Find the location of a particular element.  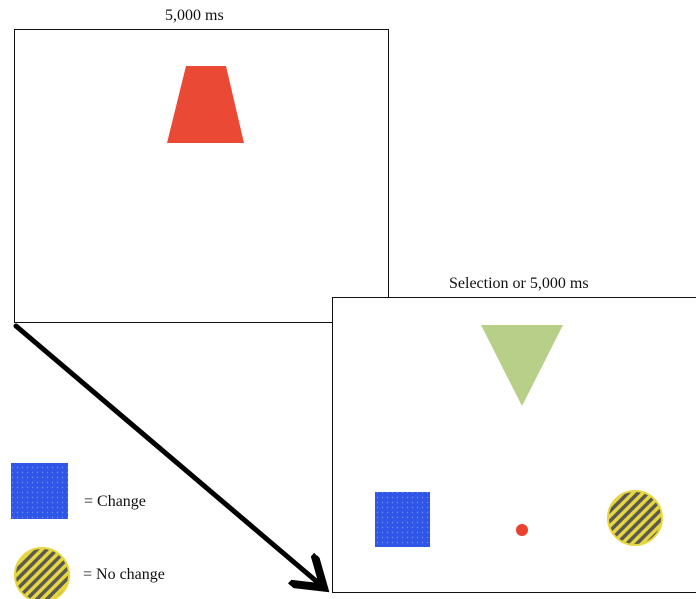

legend-change-label: = Change is located at coordinates (115, 501).